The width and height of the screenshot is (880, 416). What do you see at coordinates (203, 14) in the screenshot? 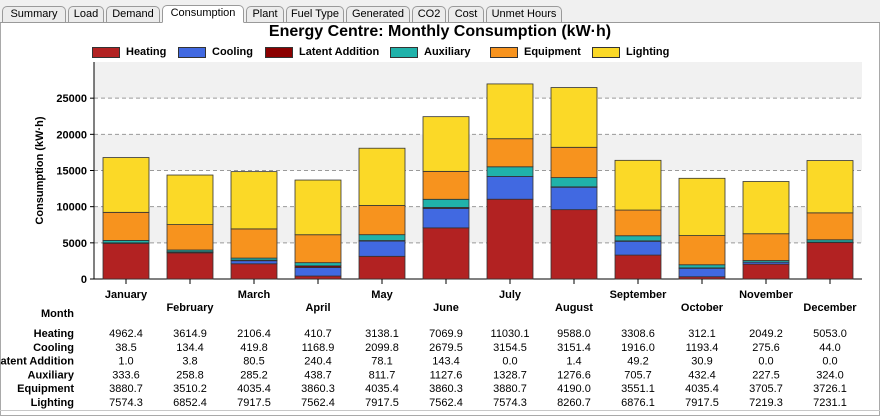
I see `tab-consumption: Consumption` at bounding box center [203, 14].